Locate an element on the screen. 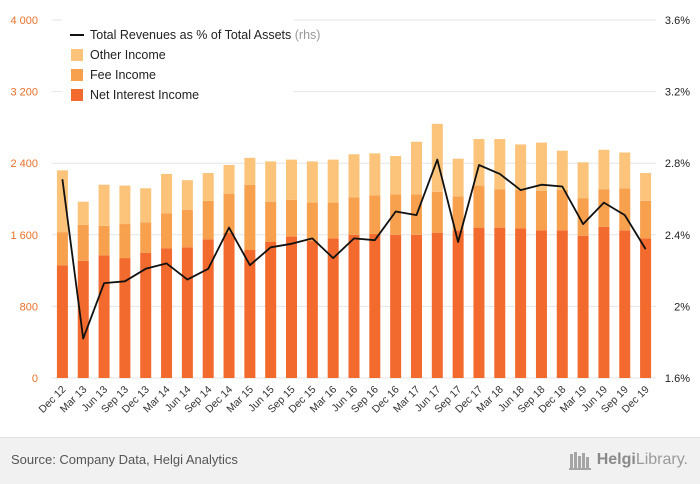 This screenshot has height=484, width=700. right-axis-tick-label: 2.4% is located at coordinates (677, 236).